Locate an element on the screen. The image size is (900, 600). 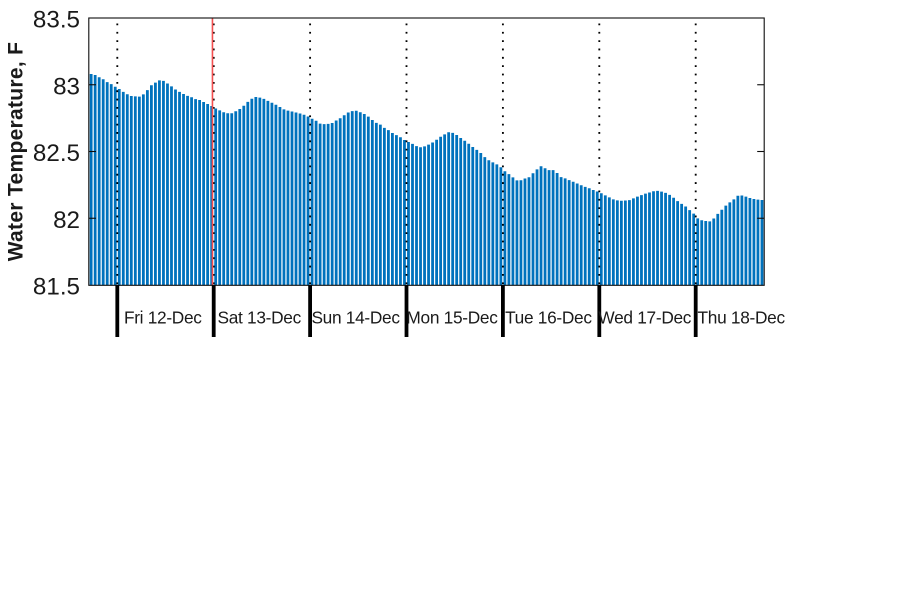
svg-text: Sat 13-Dec is located at coordinates (259, 318).